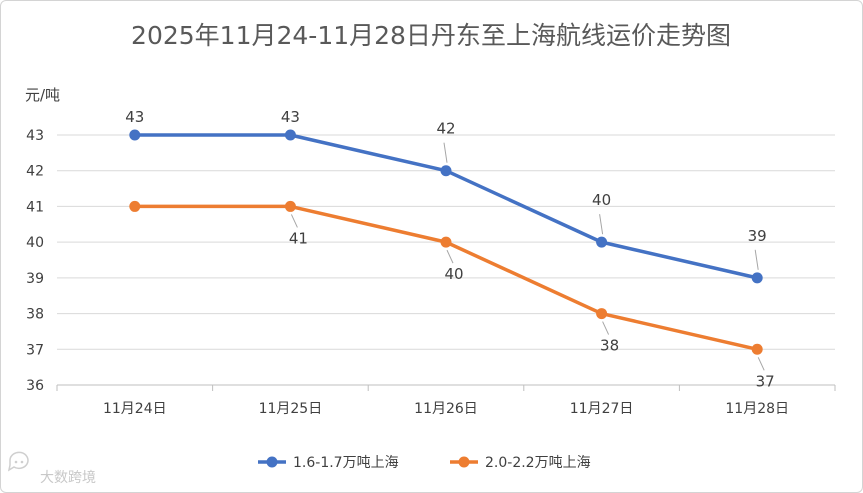  What do you see at coordinates (446, 409) in the screenshot?
I see `x-tick-label: 11月26日` at bounding box center [446, 409].